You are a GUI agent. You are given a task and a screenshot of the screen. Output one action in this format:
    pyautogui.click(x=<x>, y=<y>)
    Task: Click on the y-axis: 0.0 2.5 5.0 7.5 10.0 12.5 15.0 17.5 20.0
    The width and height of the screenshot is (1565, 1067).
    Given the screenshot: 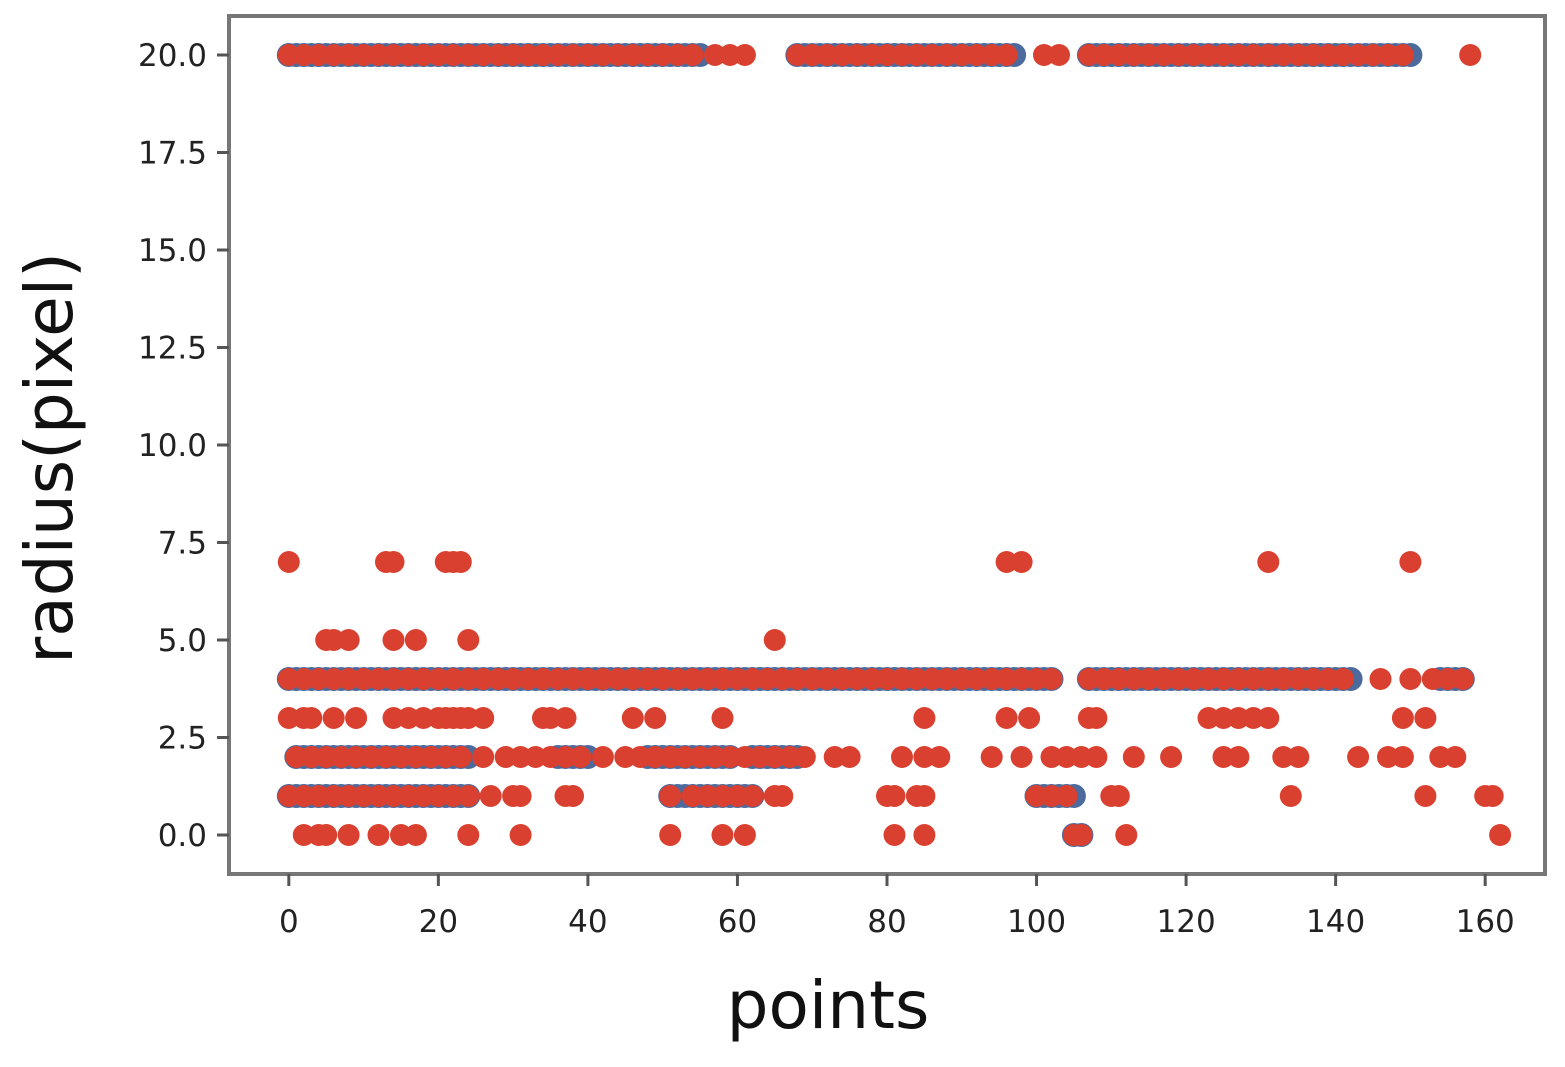 What is the action you would take?
    pyautogui.click(x=183, y=446)
    